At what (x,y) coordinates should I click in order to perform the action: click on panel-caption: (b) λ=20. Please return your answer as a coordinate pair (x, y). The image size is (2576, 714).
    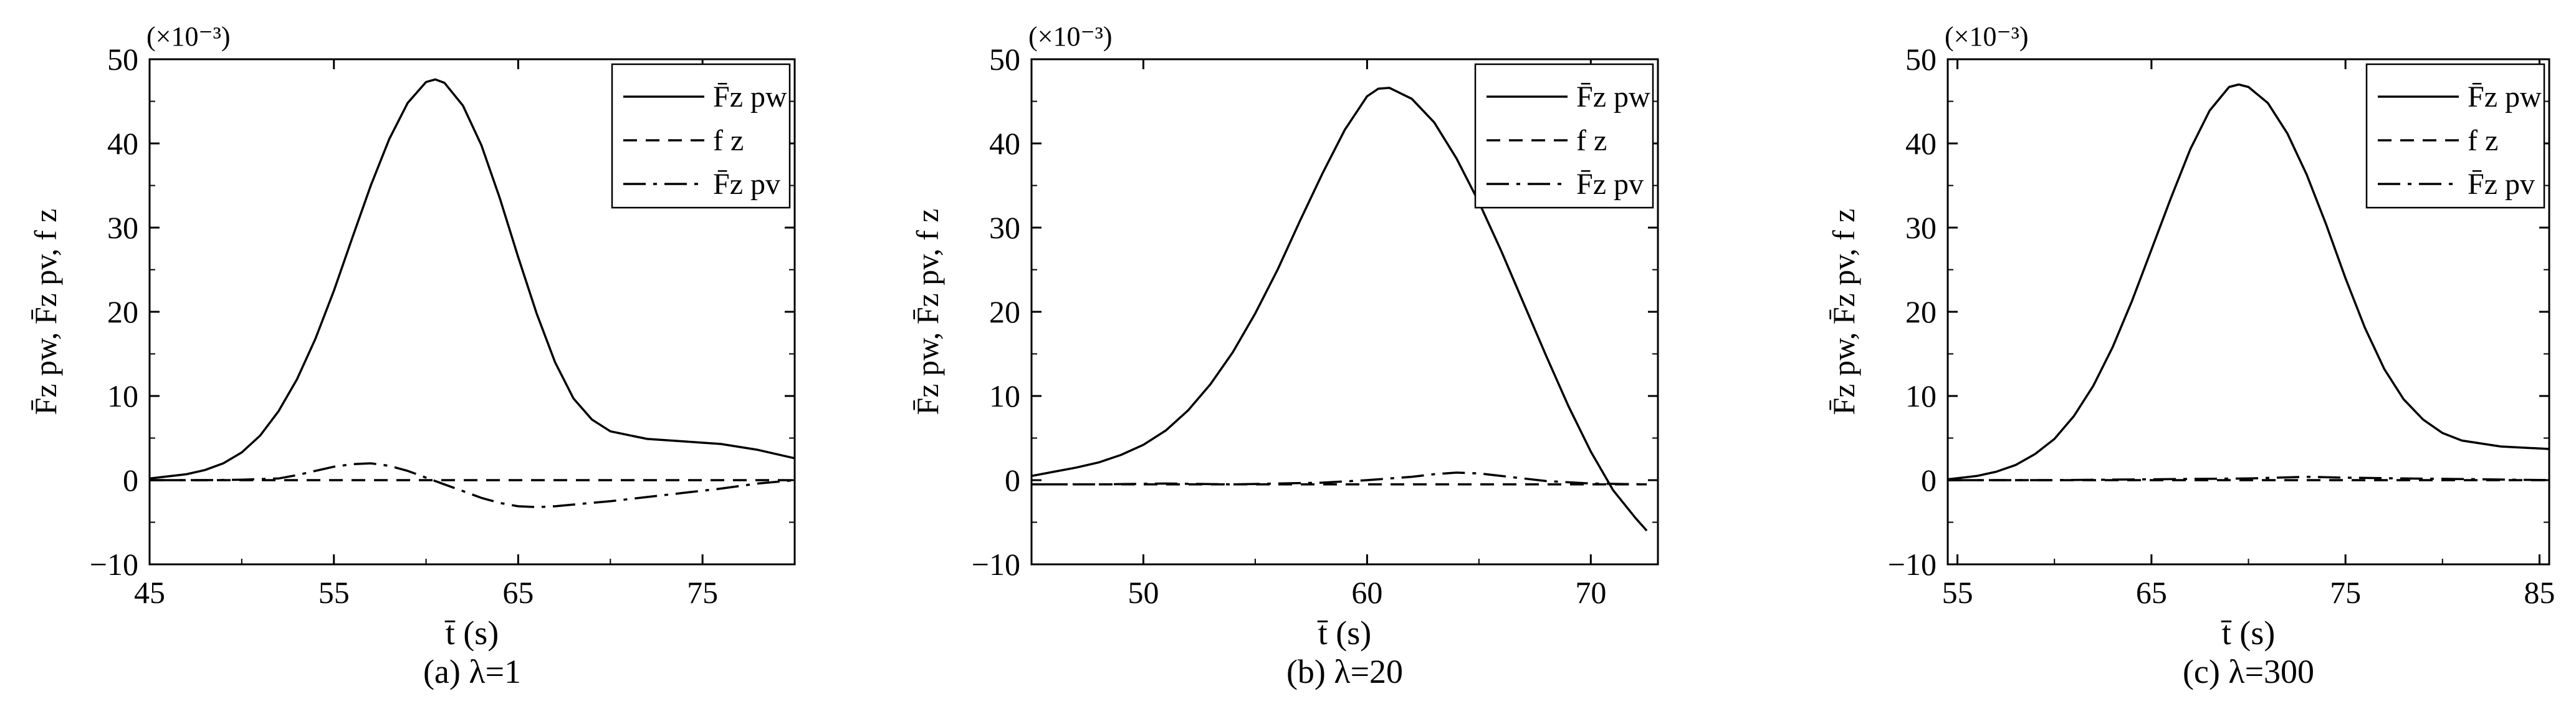
    Looking at the image, I should click on (1344, 671).